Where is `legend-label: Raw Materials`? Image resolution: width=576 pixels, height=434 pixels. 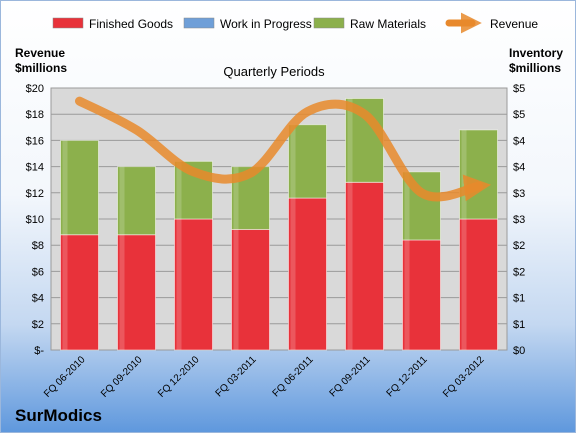
legend-label: Raw Materials is located at coordinates (388, 24).